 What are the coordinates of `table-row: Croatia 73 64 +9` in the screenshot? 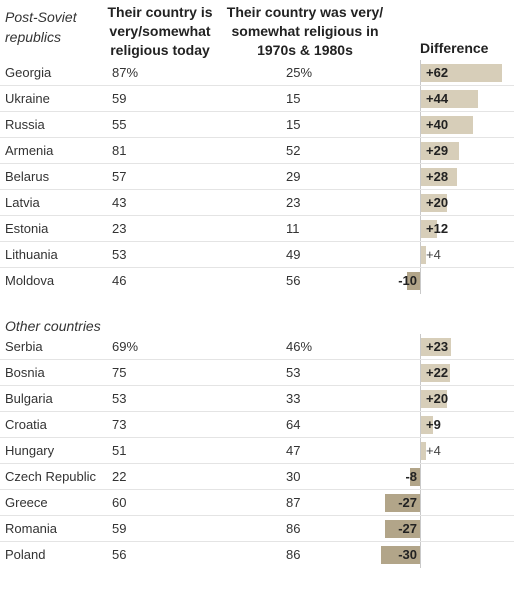 It's located at (257, 425).